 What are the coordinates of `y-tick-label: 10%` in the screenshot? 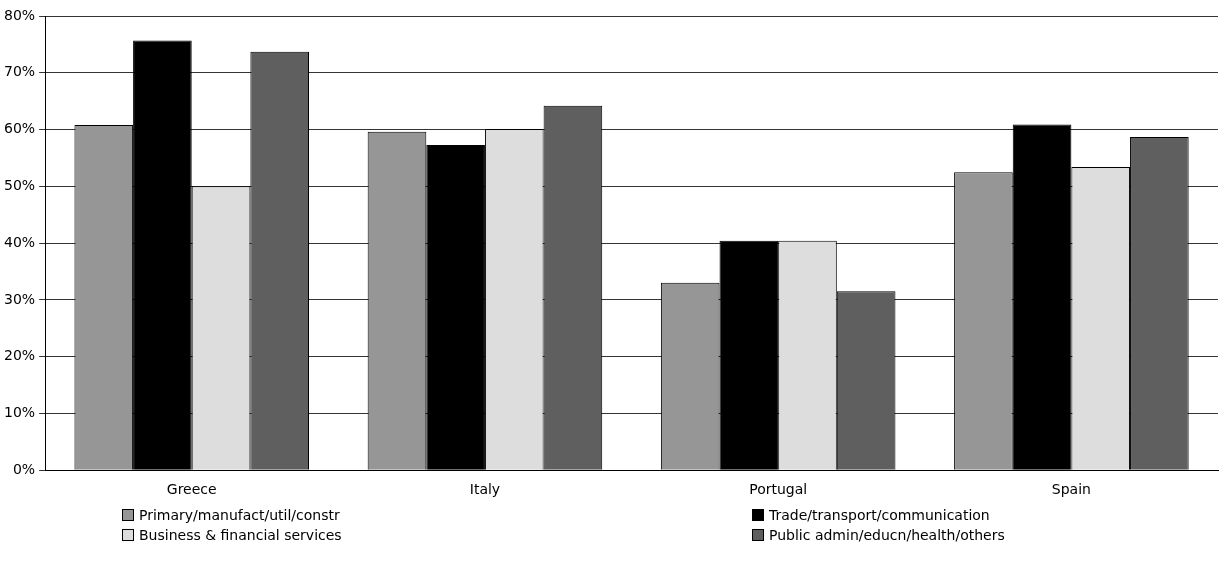 It's located at (19, 412).